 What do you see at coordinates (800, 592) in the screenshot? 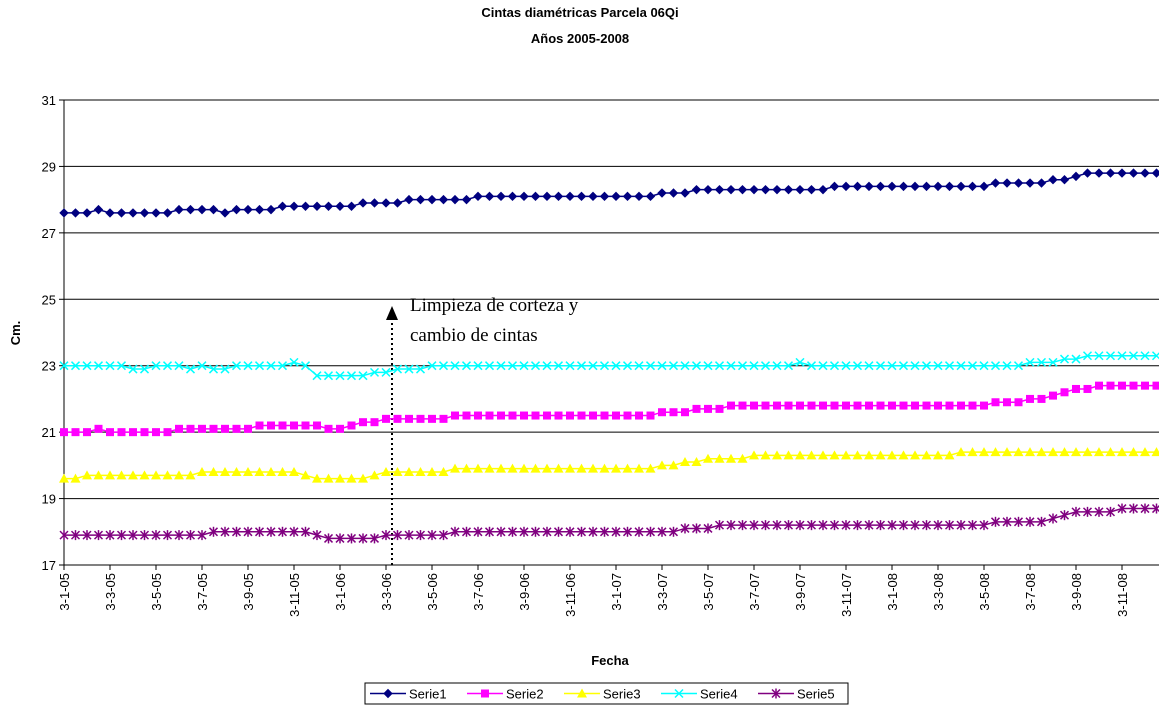
I see `x-tick-label: 3-9-07` at bounding box center [800, 592].